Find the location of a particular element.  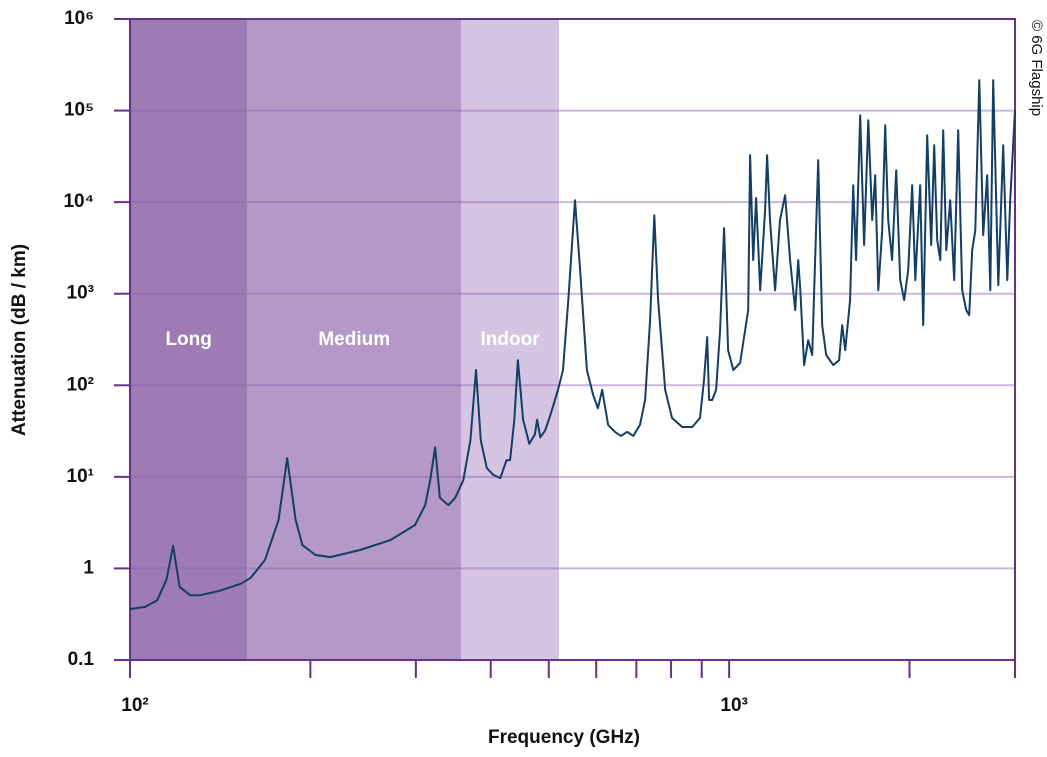

y-tick-label: 10⁶ is located at coordinates (79, 18).